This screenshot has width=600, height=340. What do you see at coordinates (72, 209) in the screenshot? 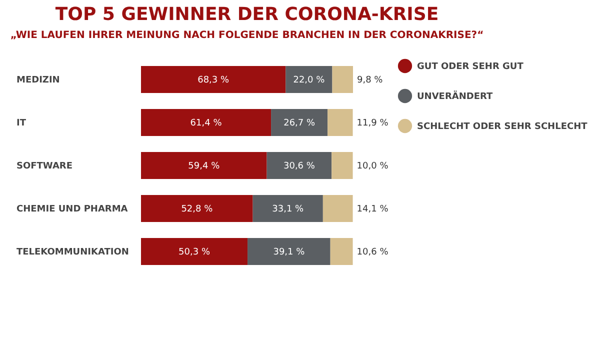
I see `y-tick-label: CHEMIE UND PHARMA` at bounding box center [72, 209].